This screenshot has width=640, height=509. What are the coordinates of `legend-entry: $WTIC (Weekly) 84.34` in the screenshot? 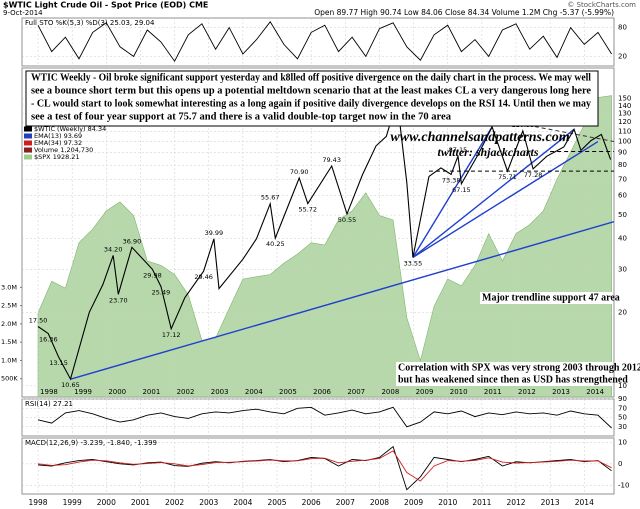 It's located at (70, 129).